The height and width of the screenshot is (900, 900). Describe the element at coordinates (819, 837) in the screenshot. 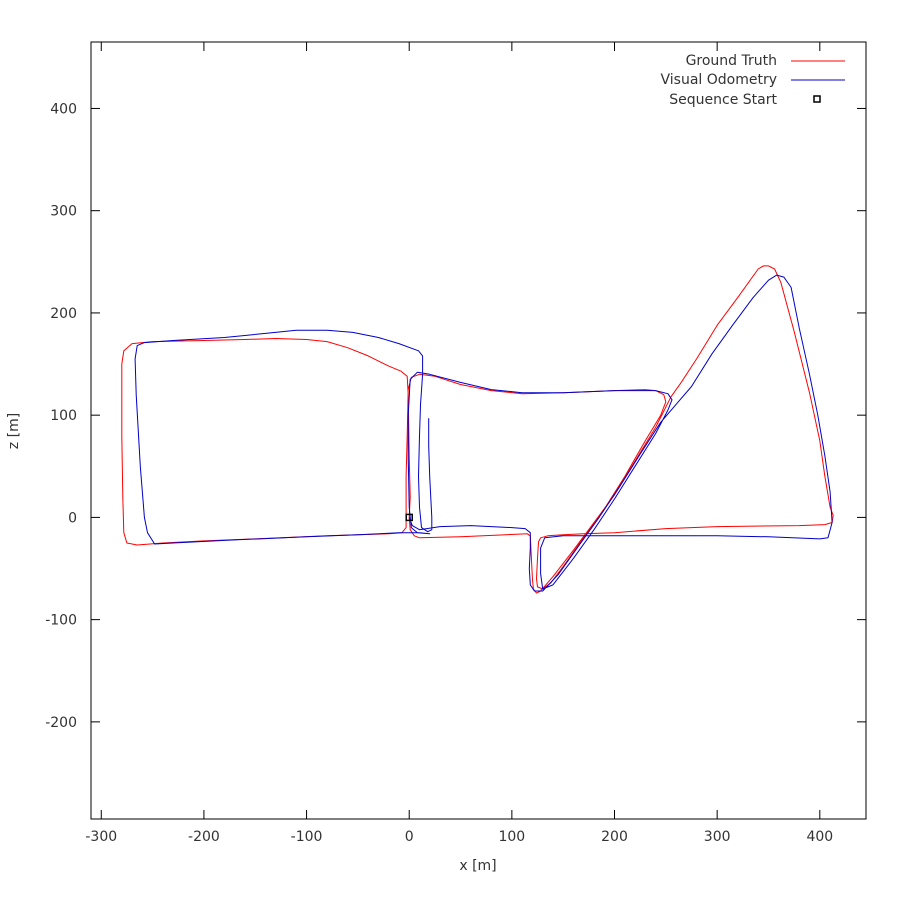

I see `x-tick-label: 400` at that location.